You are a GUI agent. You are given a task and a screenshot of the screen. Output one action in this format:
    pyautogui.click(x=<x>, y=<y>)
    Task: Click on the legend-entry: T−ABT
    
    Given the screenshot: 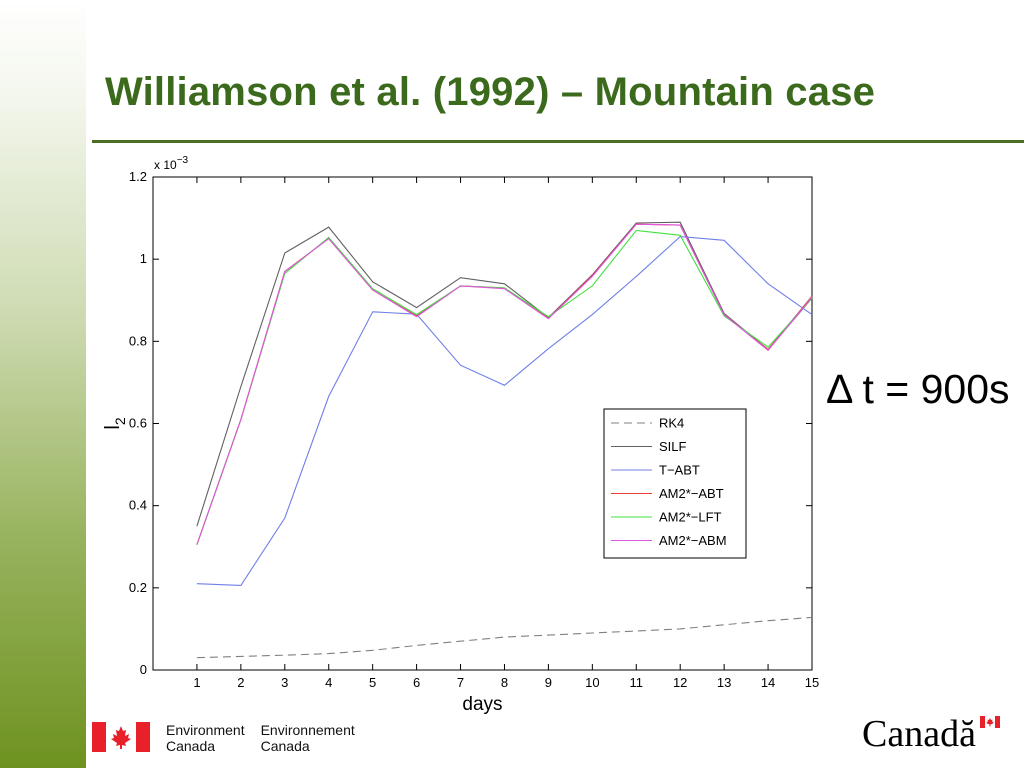 What is the action you would take?
    pyautogui.click(x=679, y=470)
    